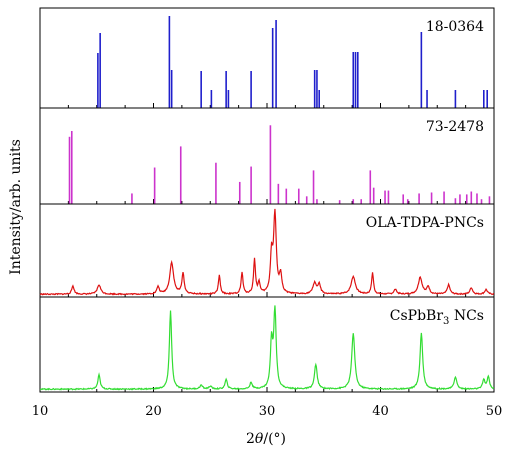 The height and width of the screenshot is (453, 506). Describe the element at coordinates (455, 27) in the screenshot. I see `panel-label: 18-0364` at that location.